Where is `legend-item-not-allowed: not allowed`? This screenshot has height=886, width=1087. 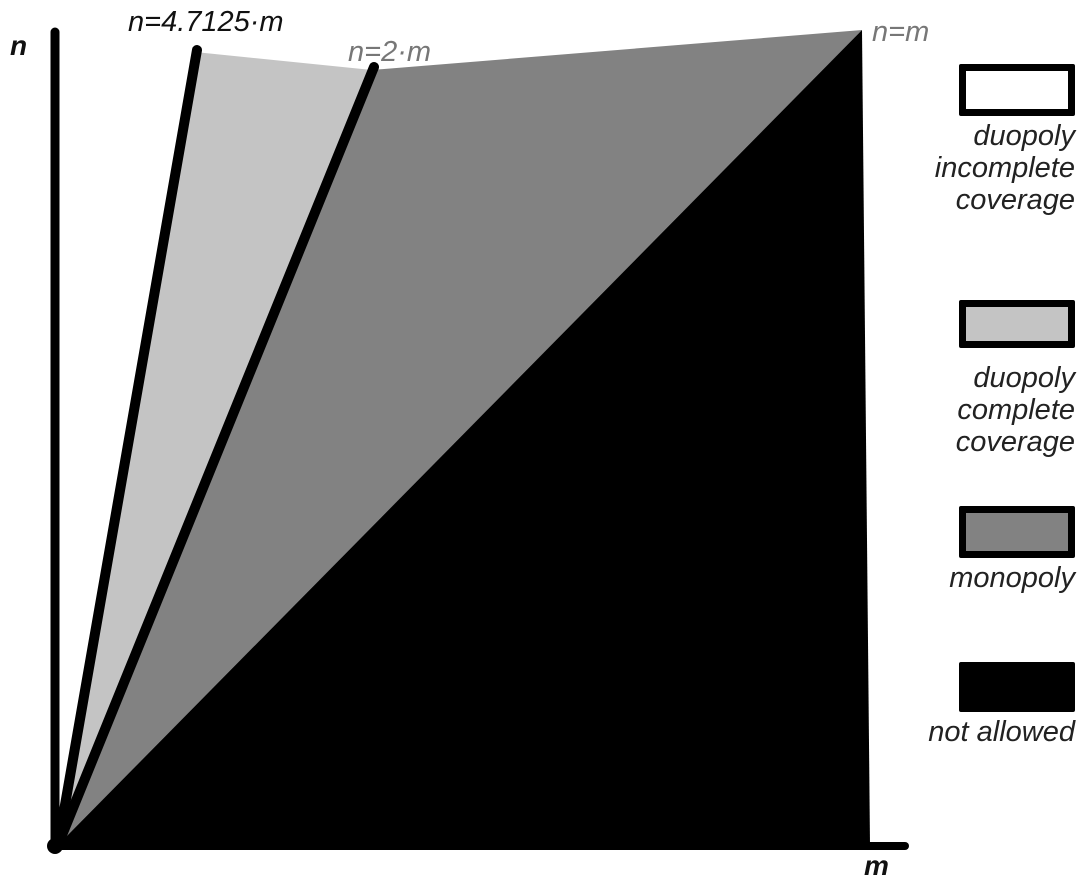
legend-item-not-allowed: not allowed is located at coordinates (1001, 705).